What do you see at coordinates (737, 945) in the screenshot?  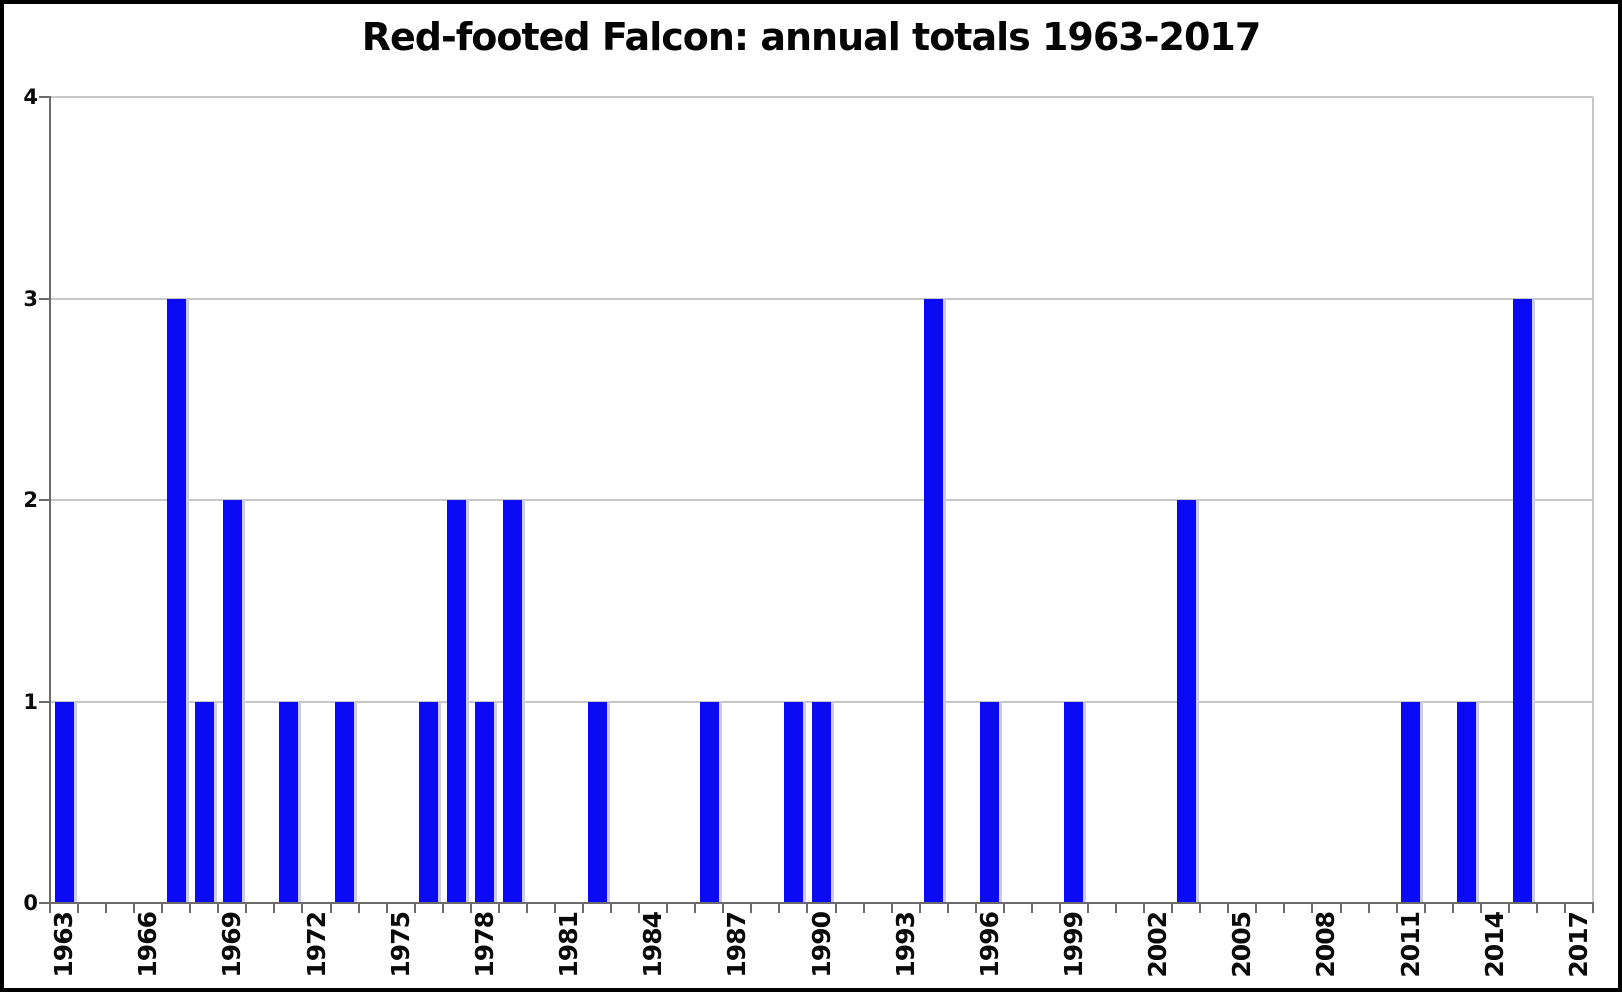 I see `x-tick-label-1987: 1987` at bounding box center [737, 945].